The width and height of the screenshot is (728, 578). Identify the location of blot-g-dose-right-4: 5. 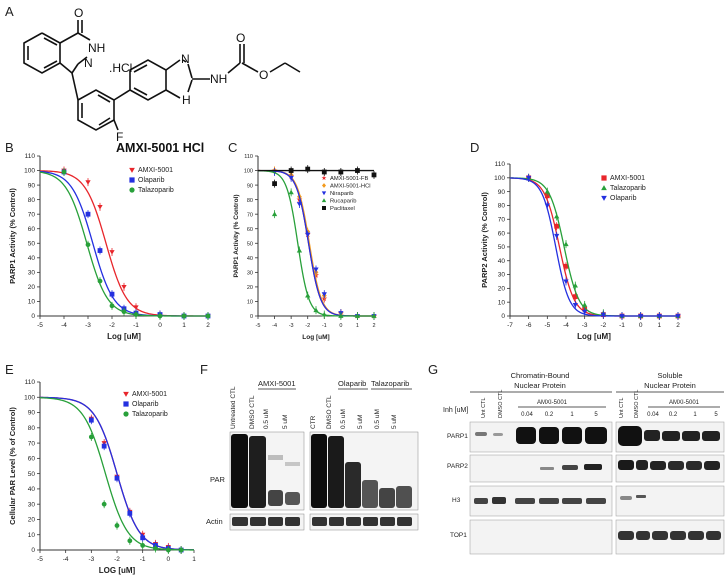
(716, 415).